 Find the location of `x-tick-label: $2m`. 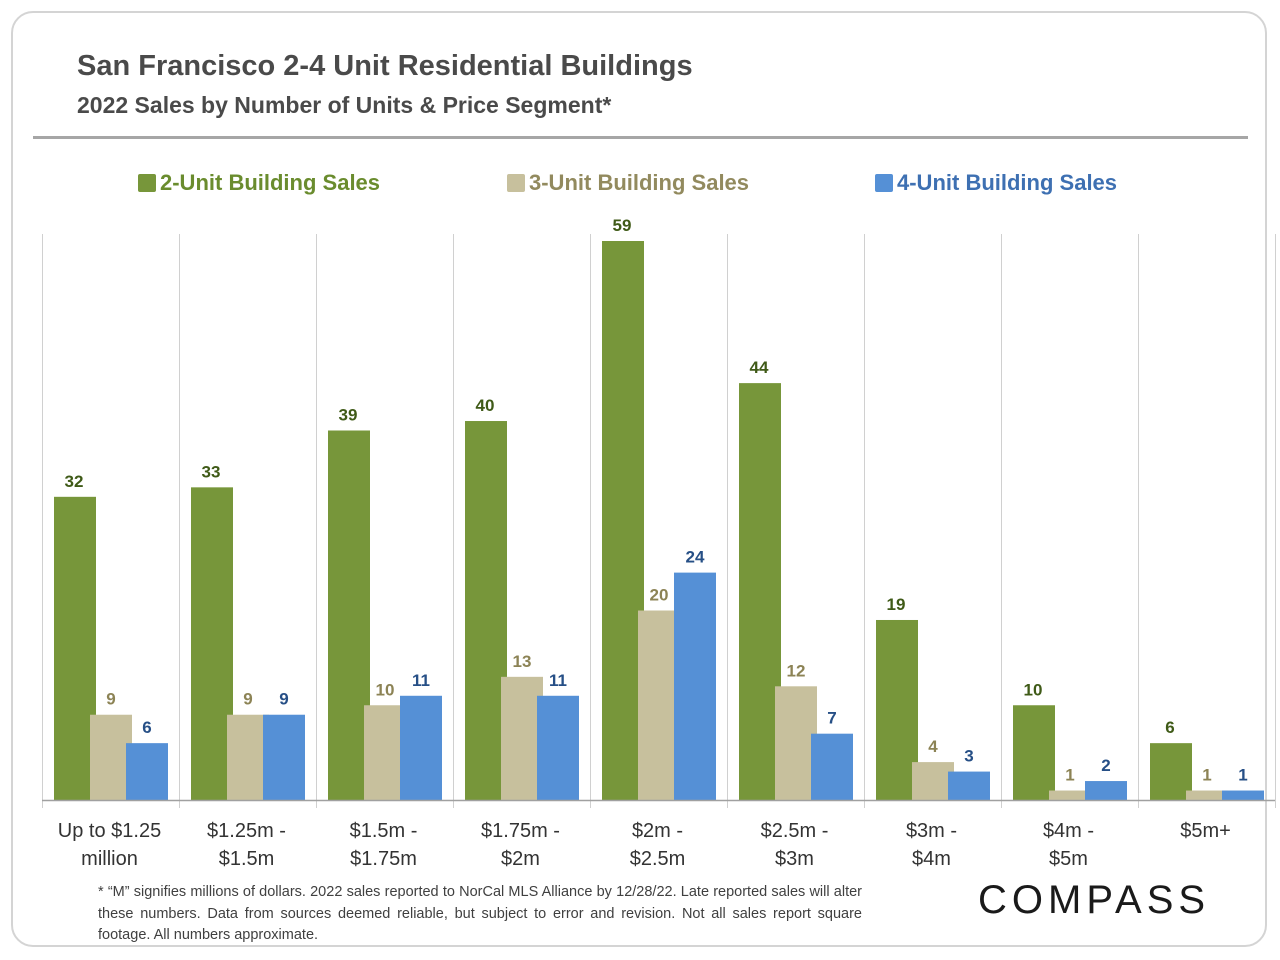

x-tick-label: $2m is located at coordinates (520, 859).